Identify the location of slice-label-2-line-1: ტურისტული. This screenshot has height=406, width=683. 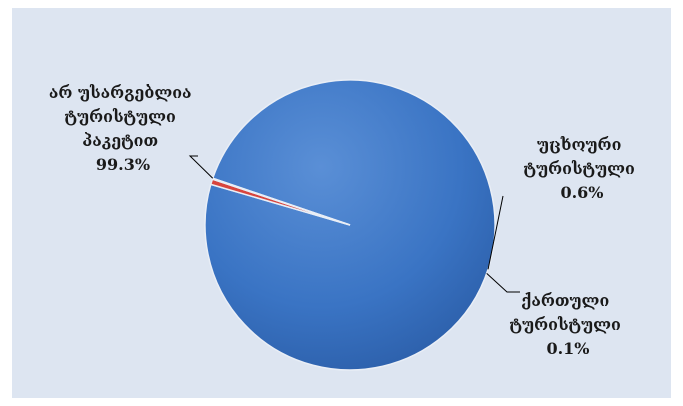
(565, 324).